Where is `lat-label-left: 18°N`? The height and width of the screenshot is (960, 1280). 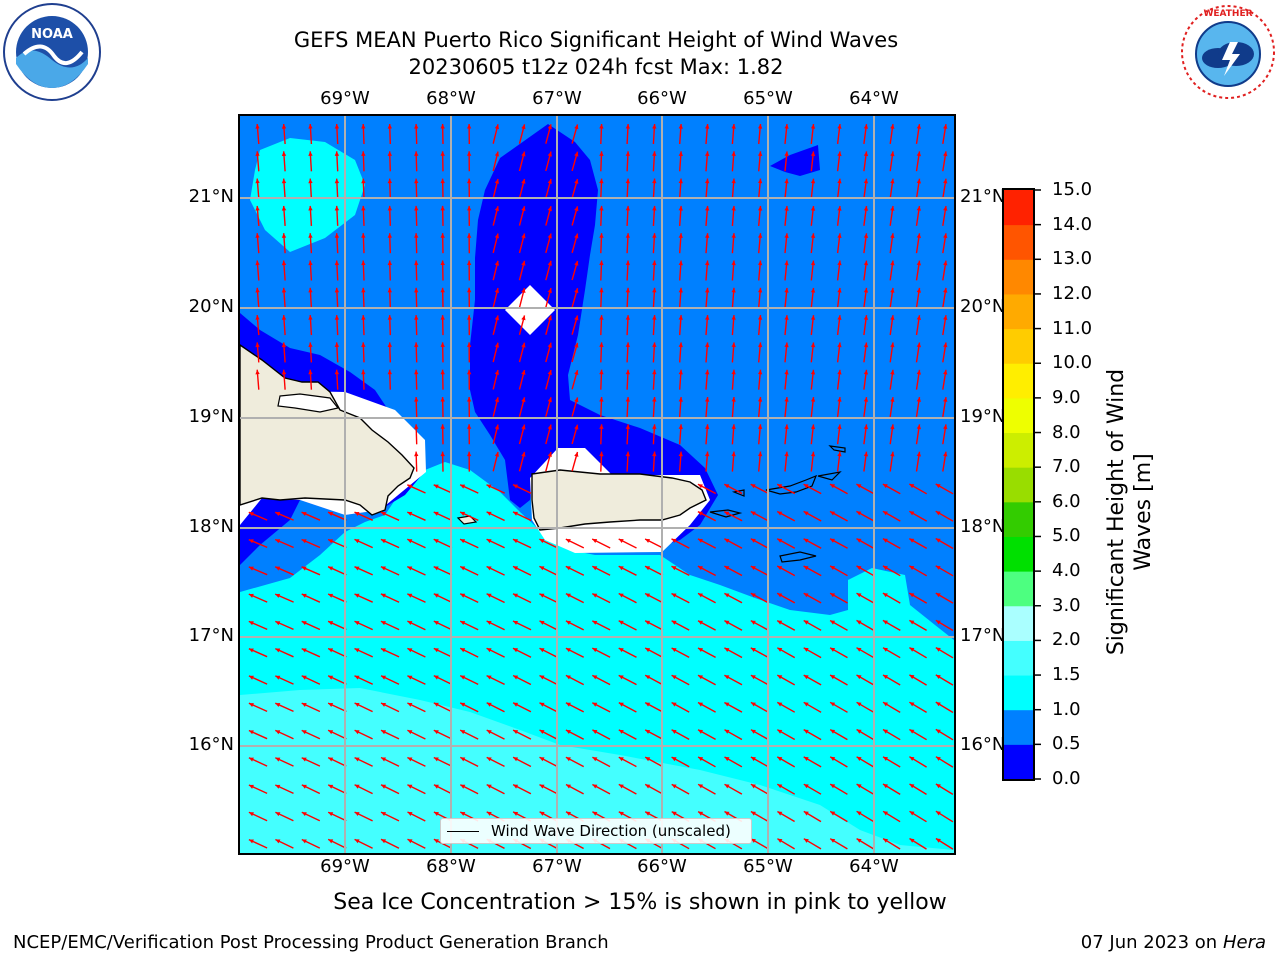
lat-label-left: 18°N is located at coordinates (211, 526).